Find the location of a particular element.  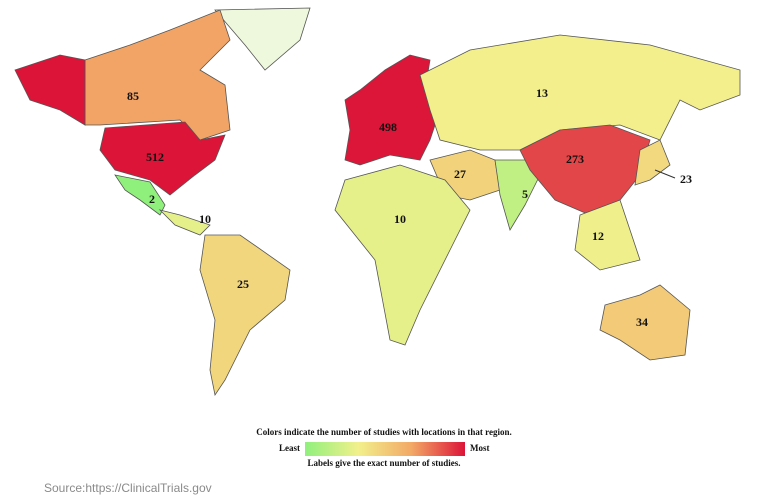

region-label: 23 is located at coordinates (686, 179).